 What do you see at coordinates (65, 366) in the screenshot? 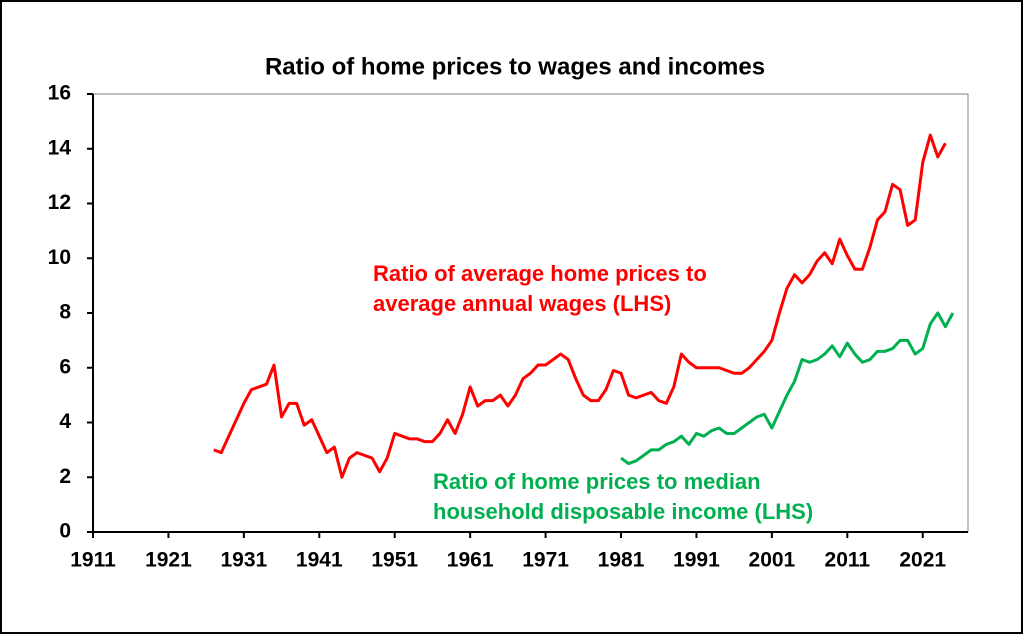
I see `y-tick-label: 6` at bounding box center [65, 366].